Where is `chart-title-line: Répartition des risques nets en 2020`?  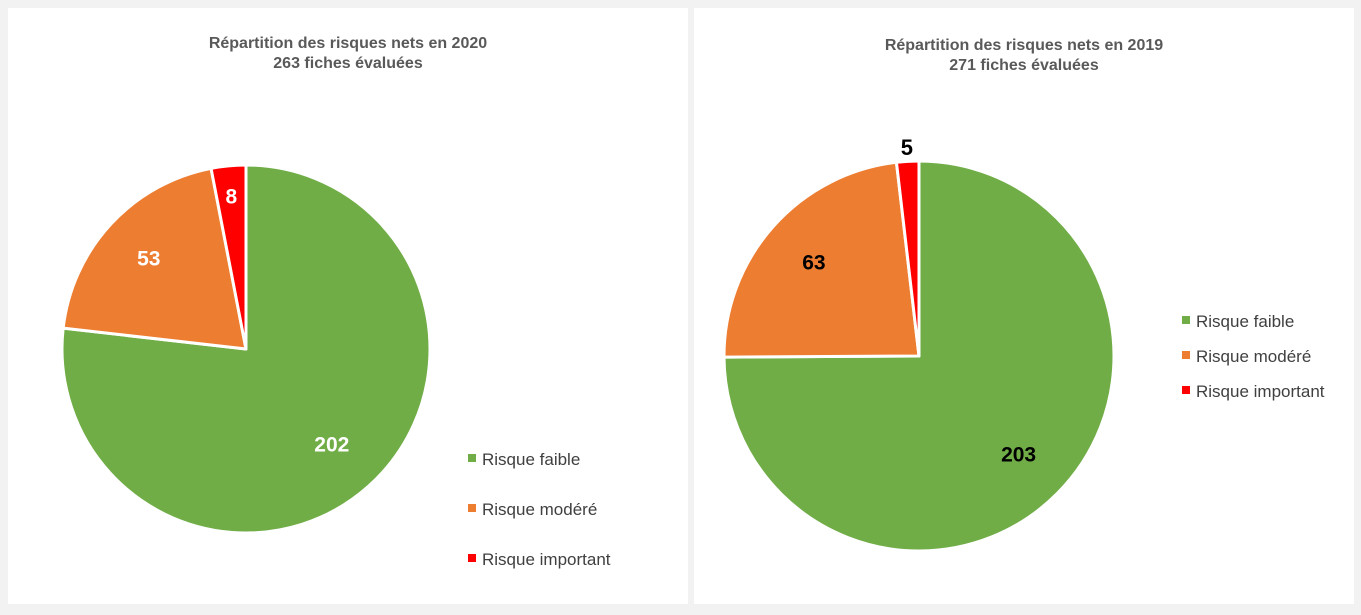 chart-title-line: Répartition des risques nets en 2020 is located at coordinates (348, 43).